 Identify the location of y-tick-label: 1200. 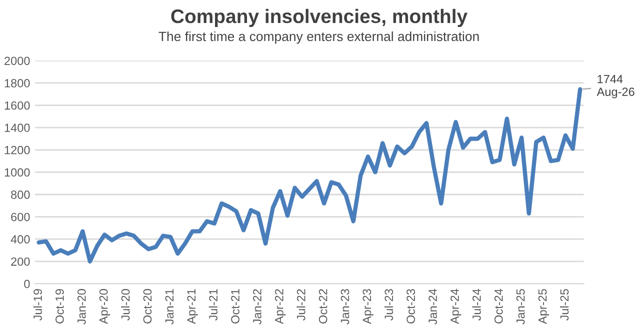
(17, 150).